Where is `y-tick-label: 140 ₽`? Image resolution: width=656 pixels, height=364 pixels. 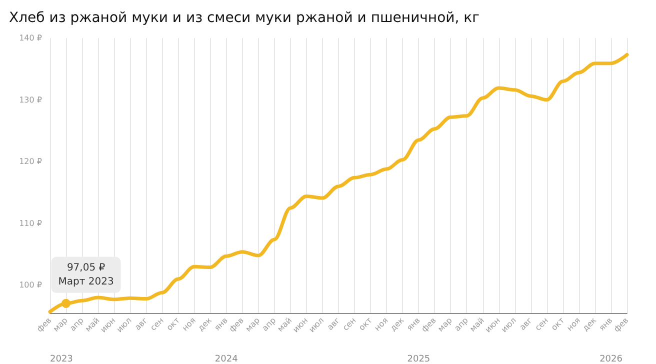
y-tick-label: 140 ₽ is located at coordinates (30, 38).